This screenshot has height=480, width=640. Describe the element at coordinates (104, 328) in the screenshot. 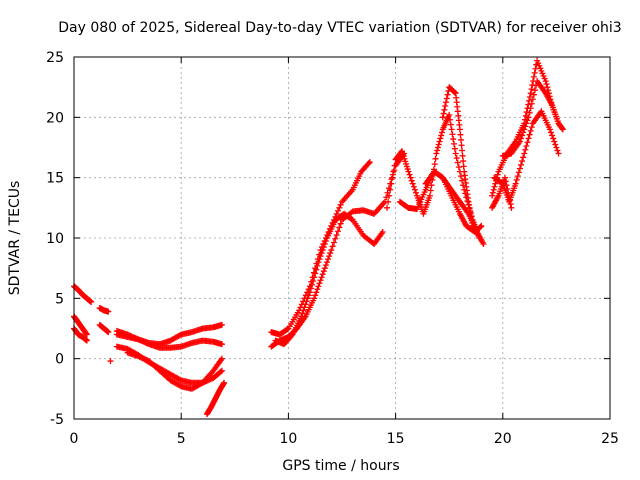

I see `data-series-seg-early-e` at that location.